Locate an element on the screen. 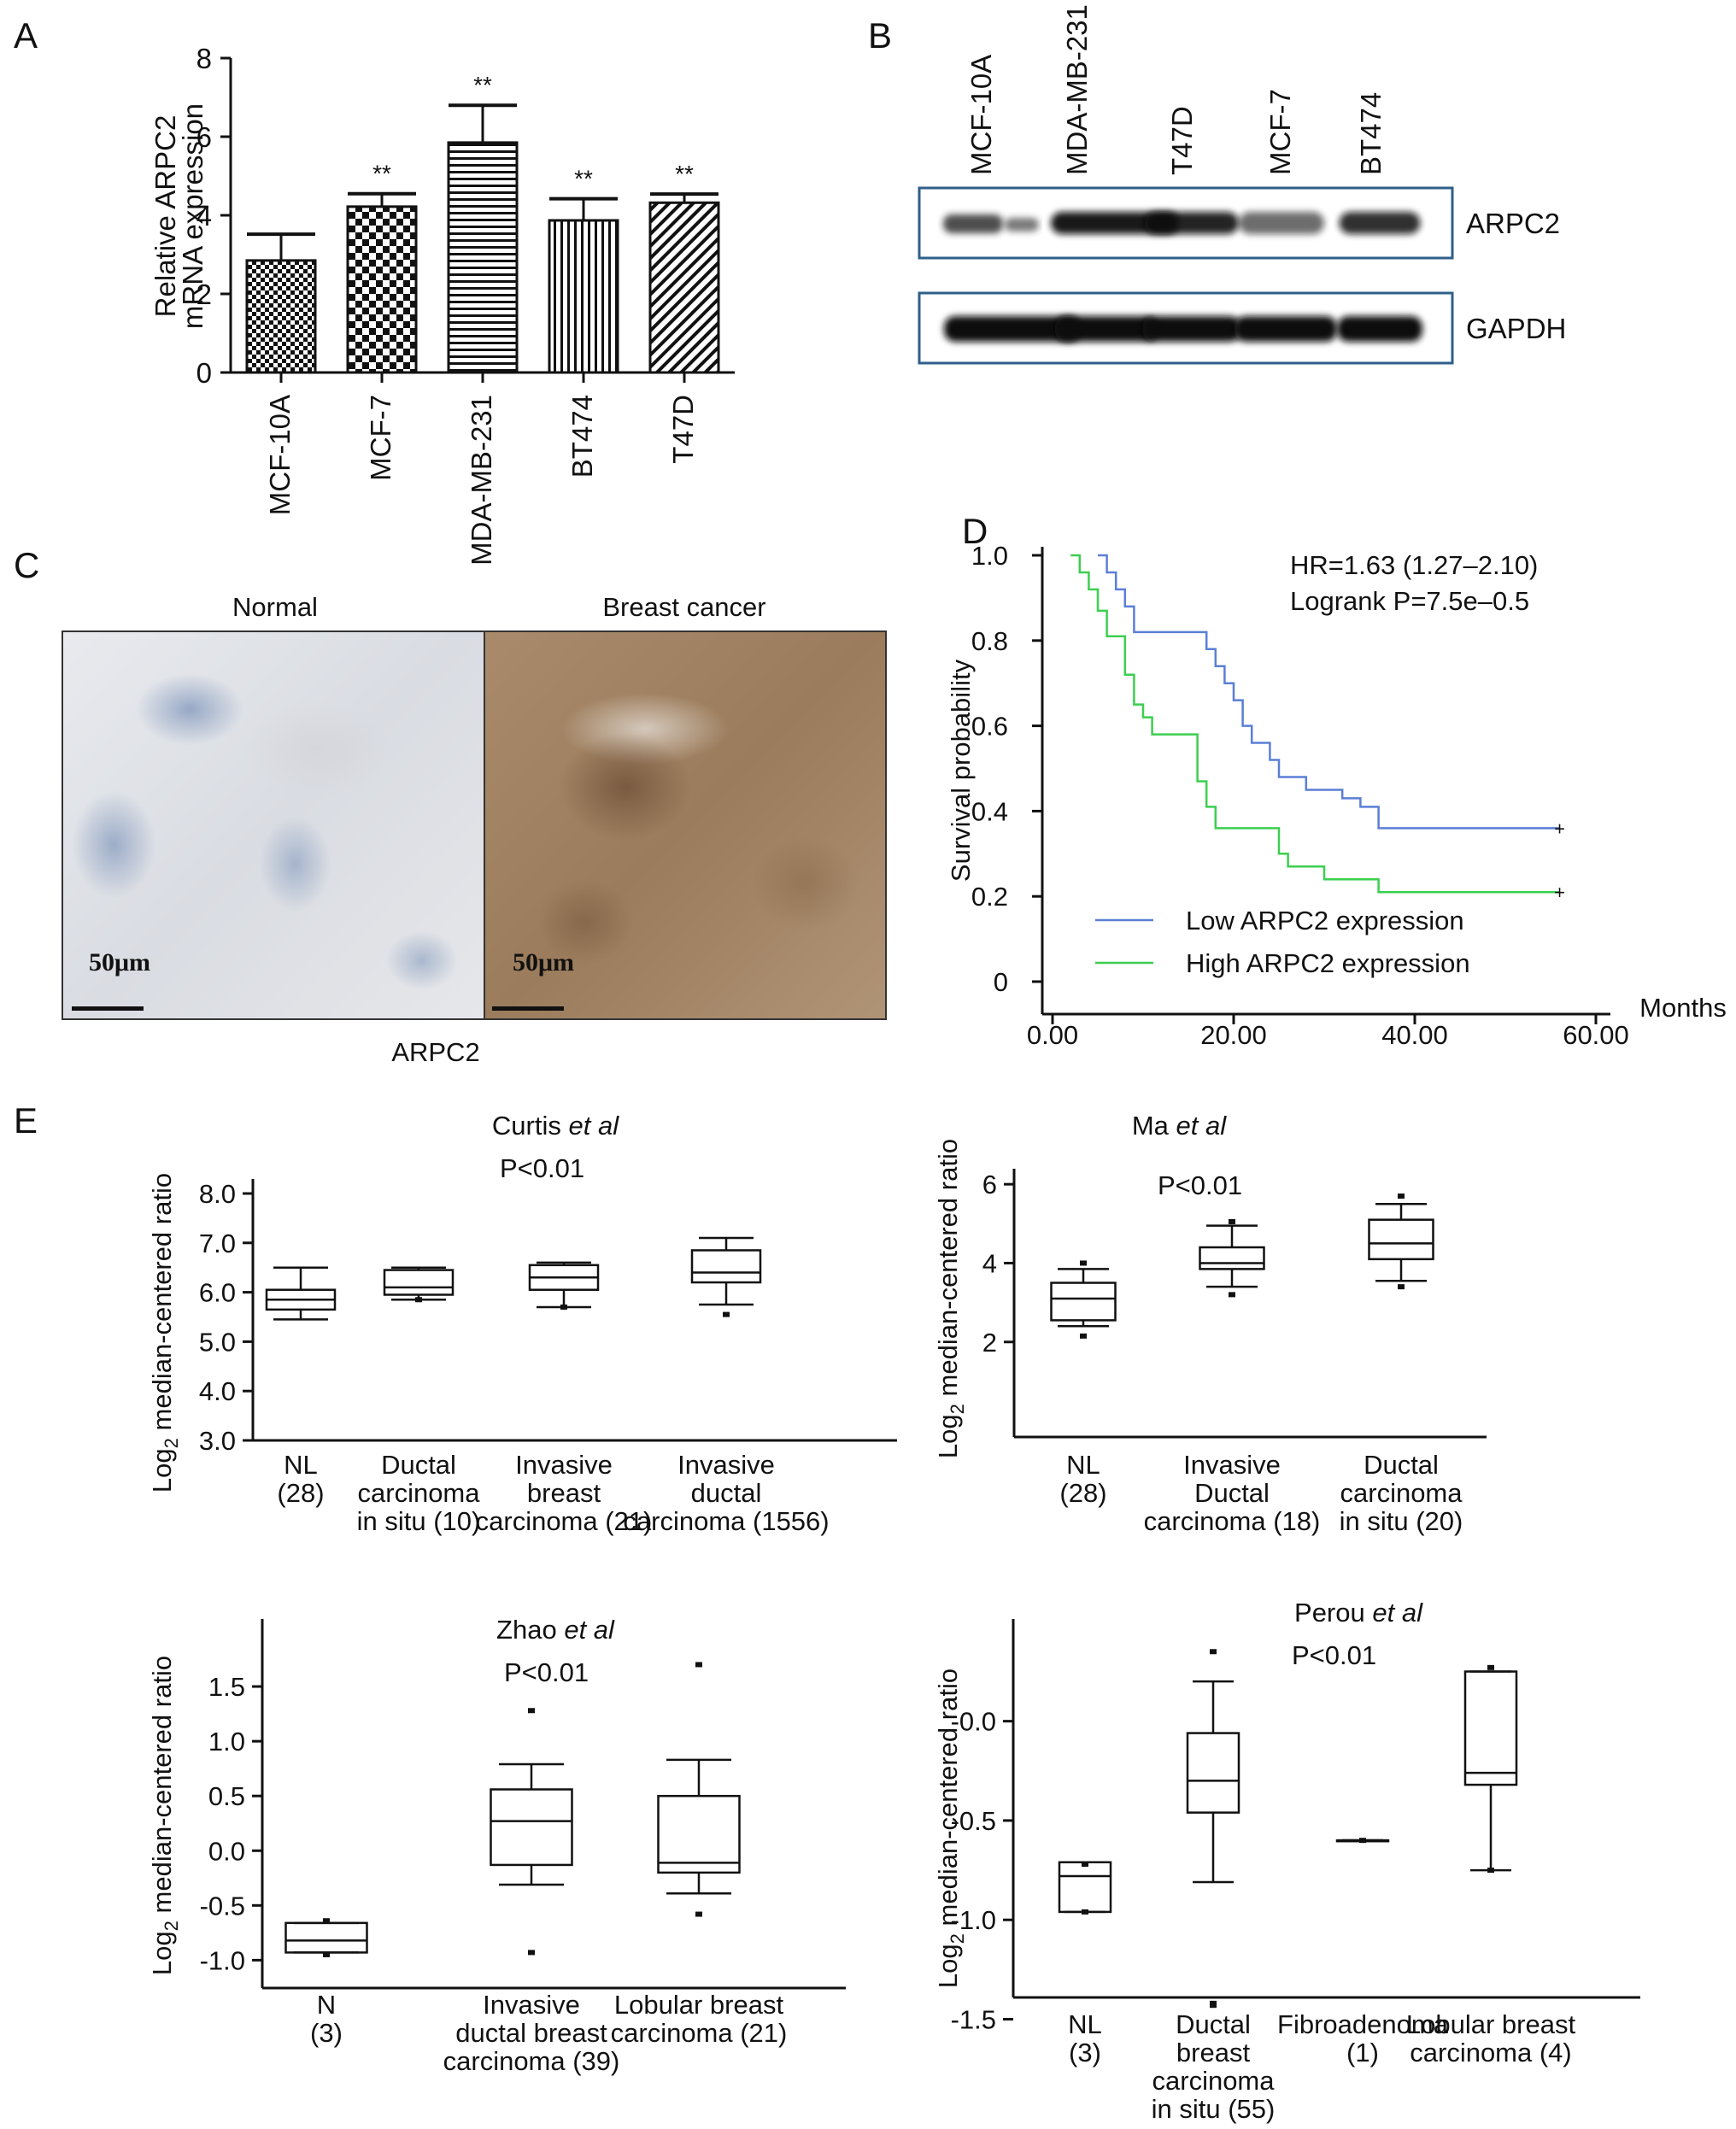 The height and width of the screenshot is (2129, 1736). panel-a-y-tick-label: 4 is located at coordinates (204, 216).